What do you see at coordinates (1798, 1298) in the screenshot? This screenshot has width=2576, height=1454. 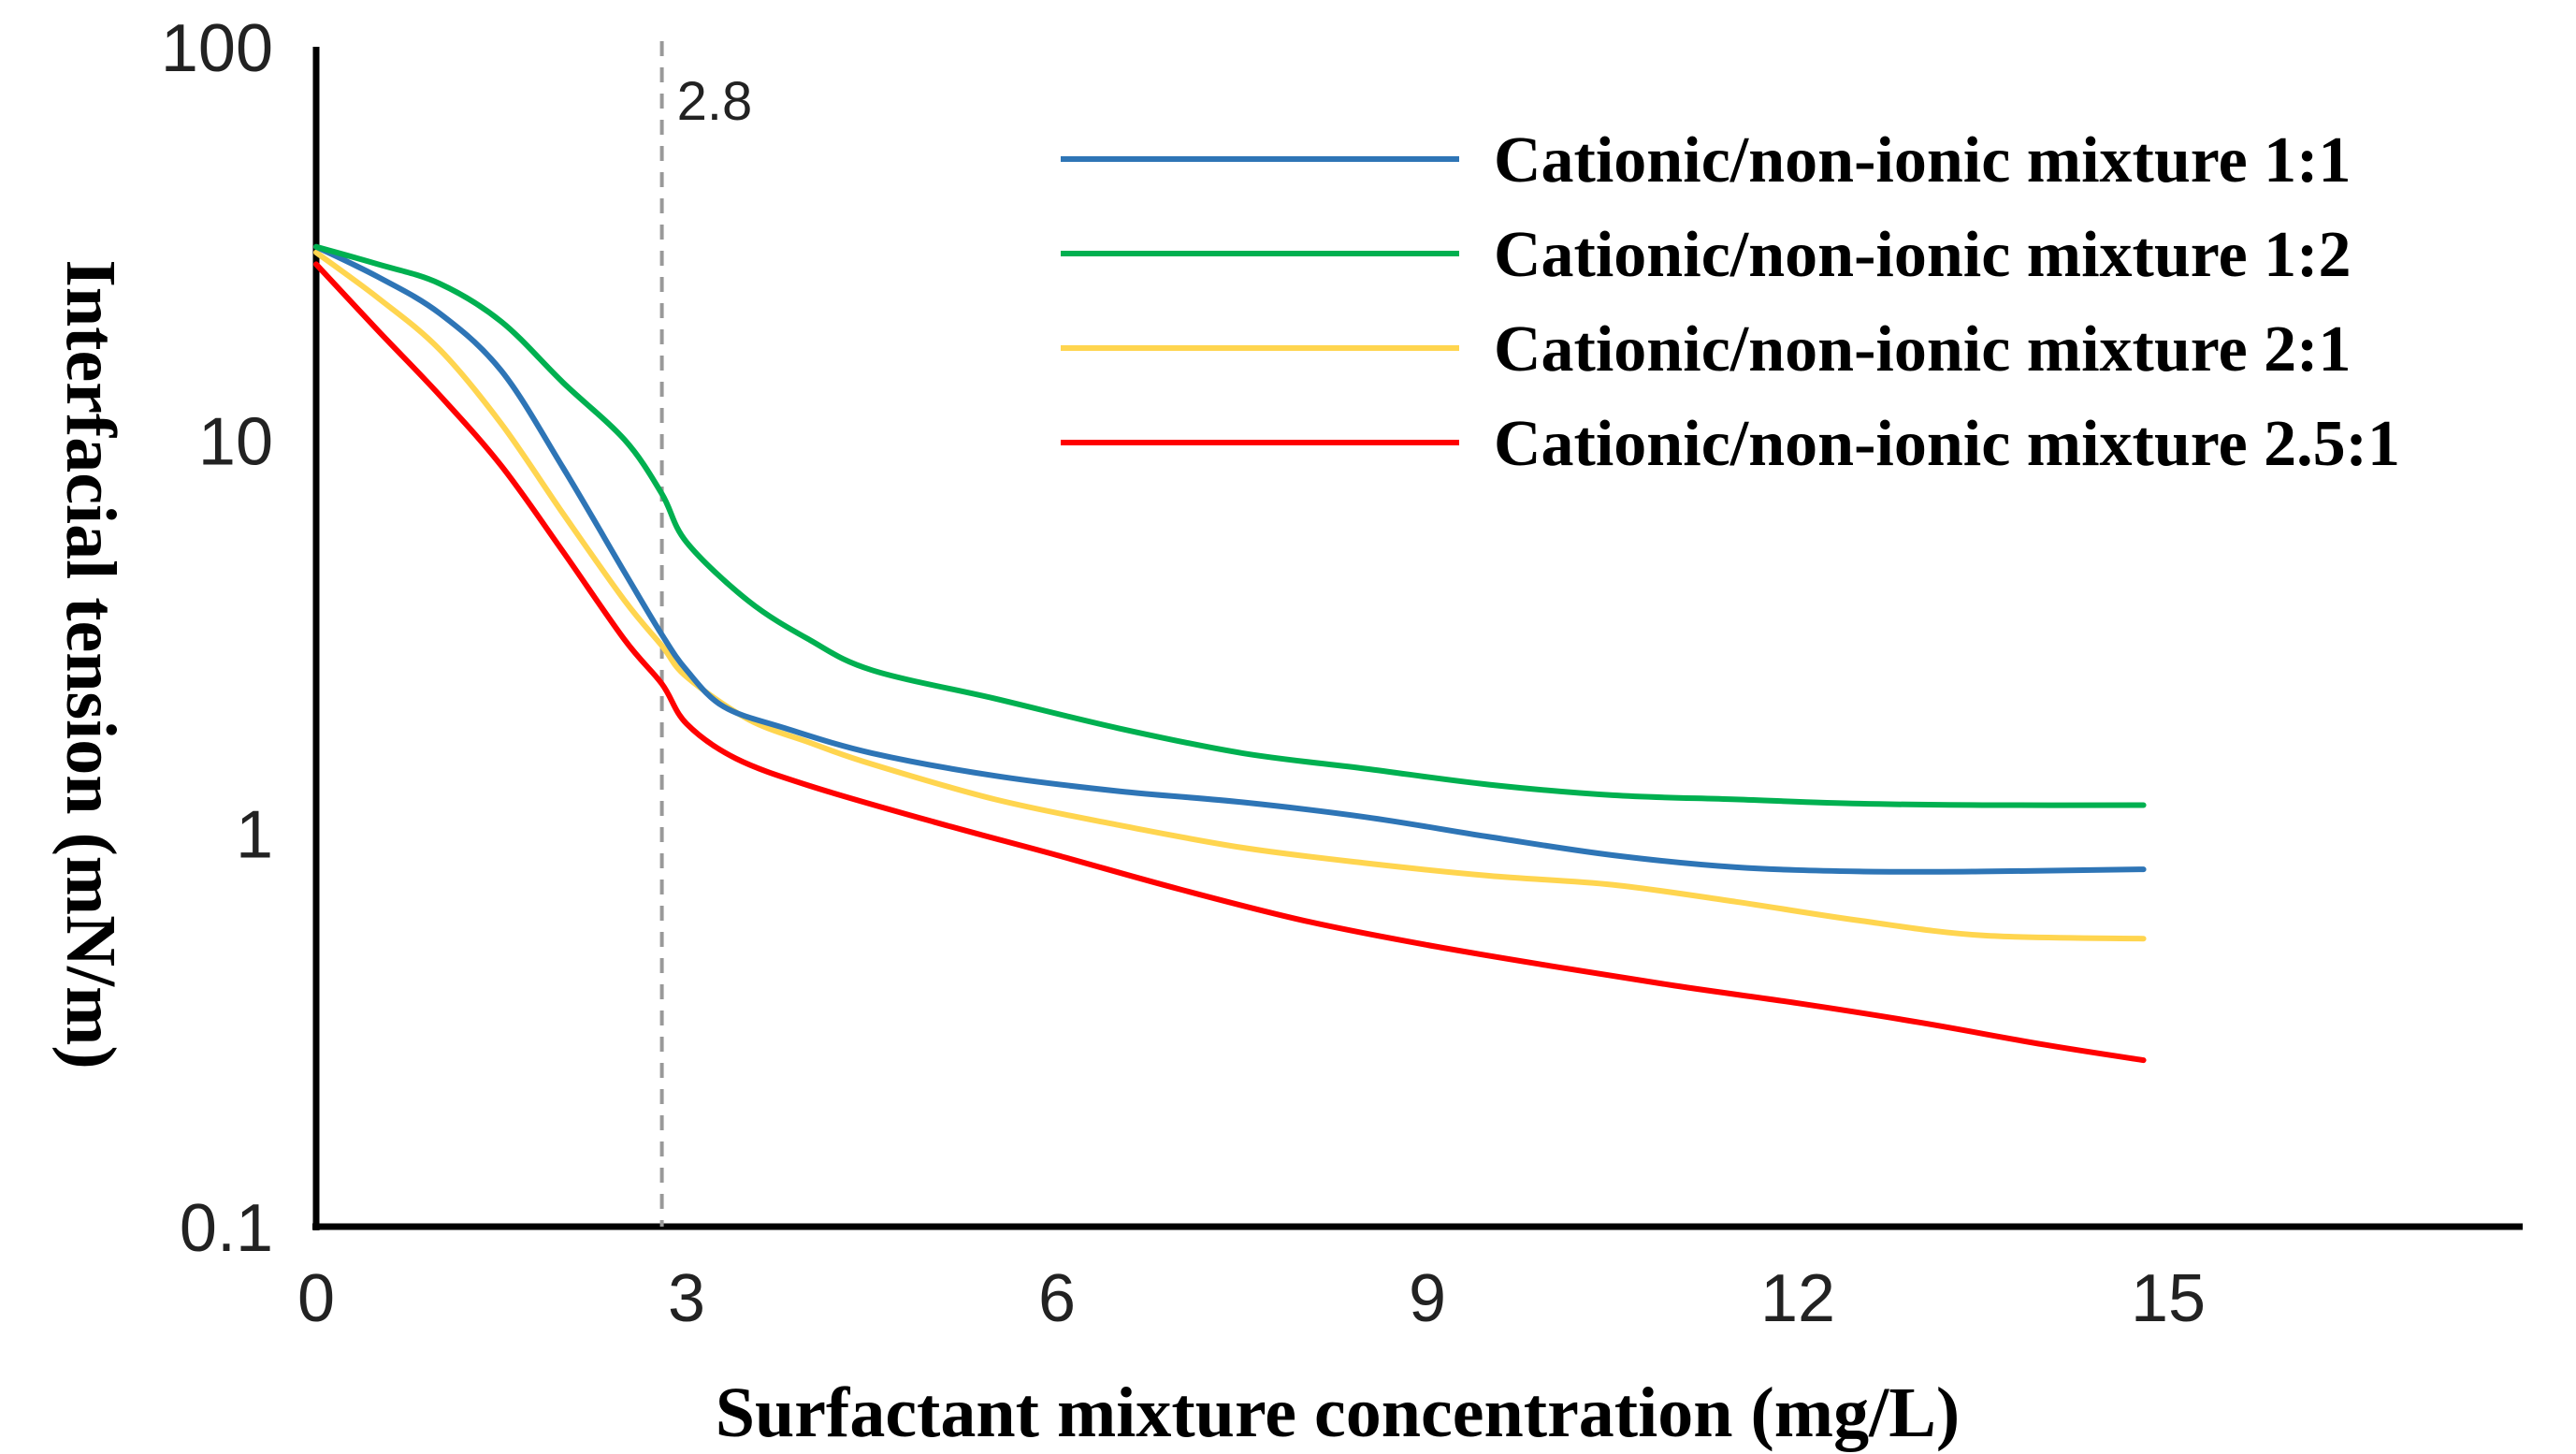 I see `x-tick-label: 12` at bounding box center [1798, 1298].